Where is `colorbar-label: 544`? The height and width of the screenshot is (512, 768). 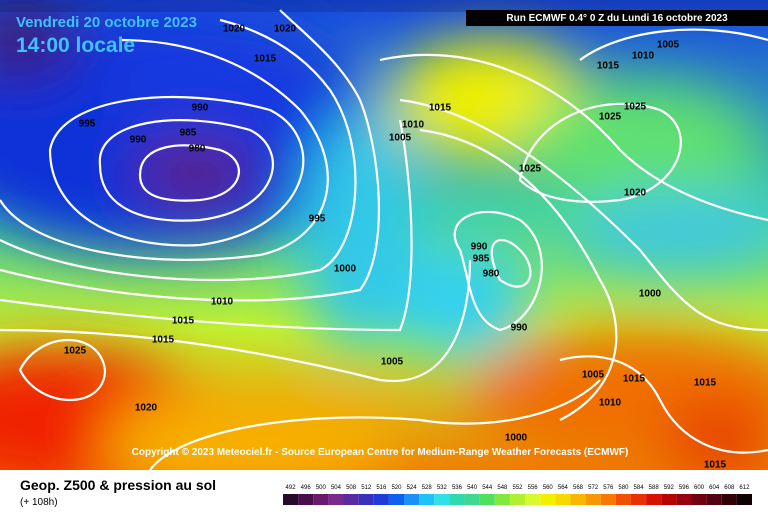 colorbar-label: 544 is located at coordinates (487, 488).